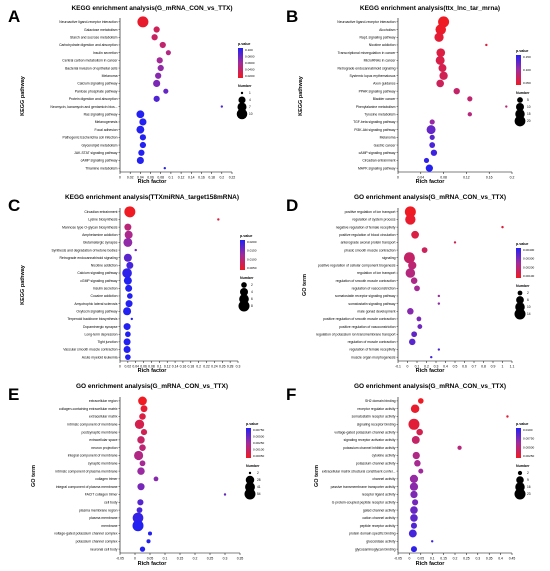 This screenshot has width=550, height=571. What do you see at coordinates (96, 91) in the screenshot?
I see `y-tick-label-a: Pantose phosphate pathway` at bounding box center [96, 91].